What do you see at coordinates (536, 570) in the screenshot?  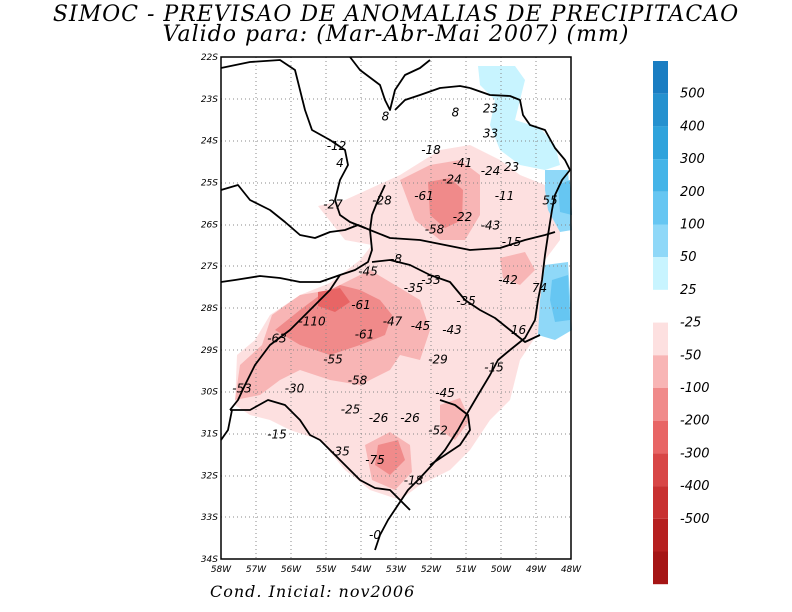 I see `lon-tick-label: 49W` at bounding box center [536, 570].